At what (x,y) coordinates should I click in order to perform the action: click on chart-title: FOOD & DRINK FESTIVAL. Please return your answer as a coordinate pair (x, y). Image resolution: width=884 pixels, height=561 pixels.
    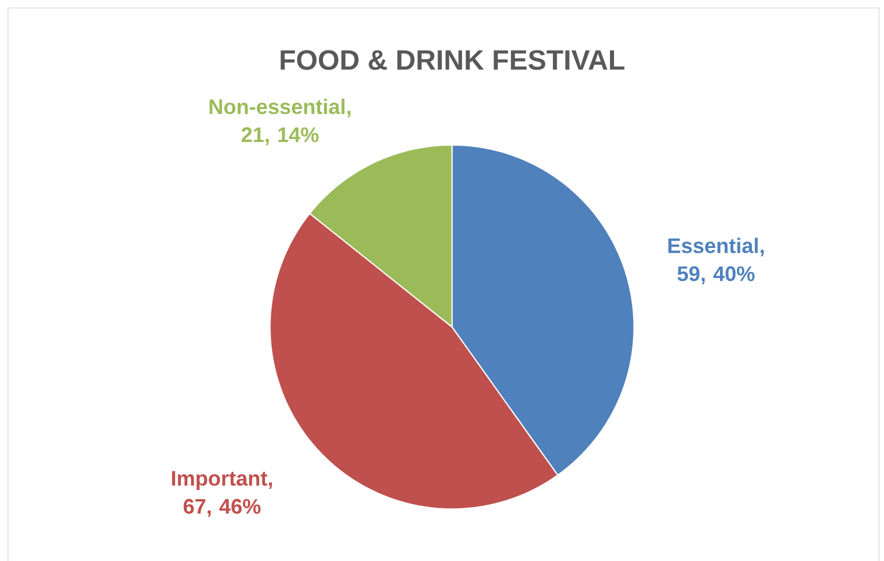
    Looking at the image, I should click on (452, 60).